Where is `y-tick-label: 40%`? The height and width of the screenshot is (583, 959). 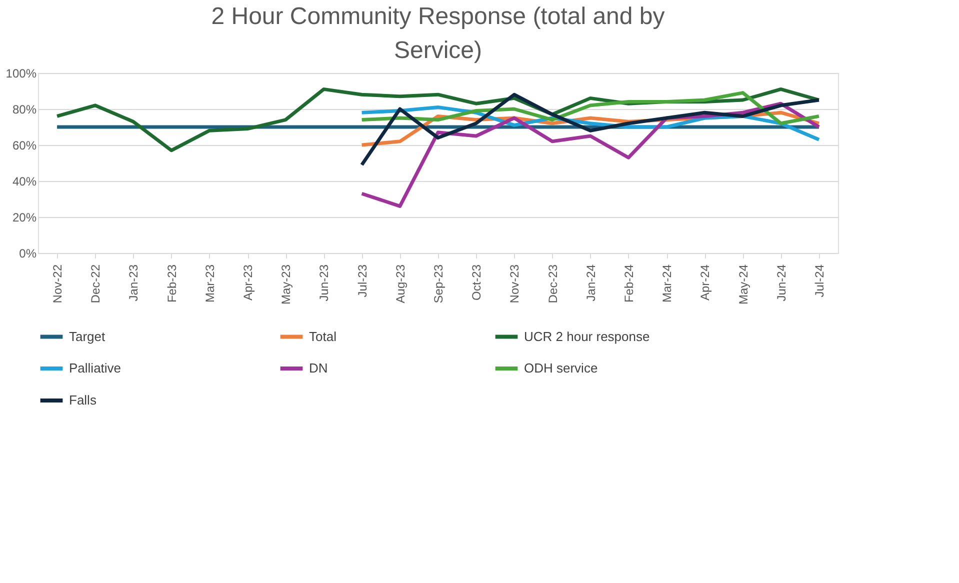
y-tick-label: 40% is located at coordinates (24, 181).